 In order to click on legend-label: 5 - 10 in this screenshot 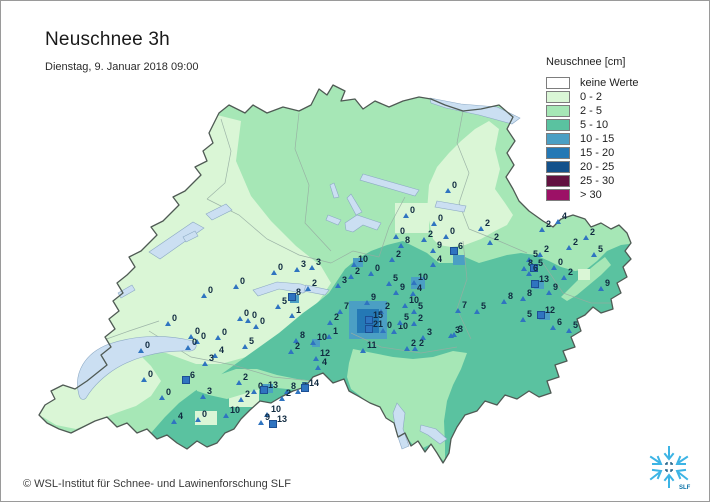, I will do `click(594, 124)`.